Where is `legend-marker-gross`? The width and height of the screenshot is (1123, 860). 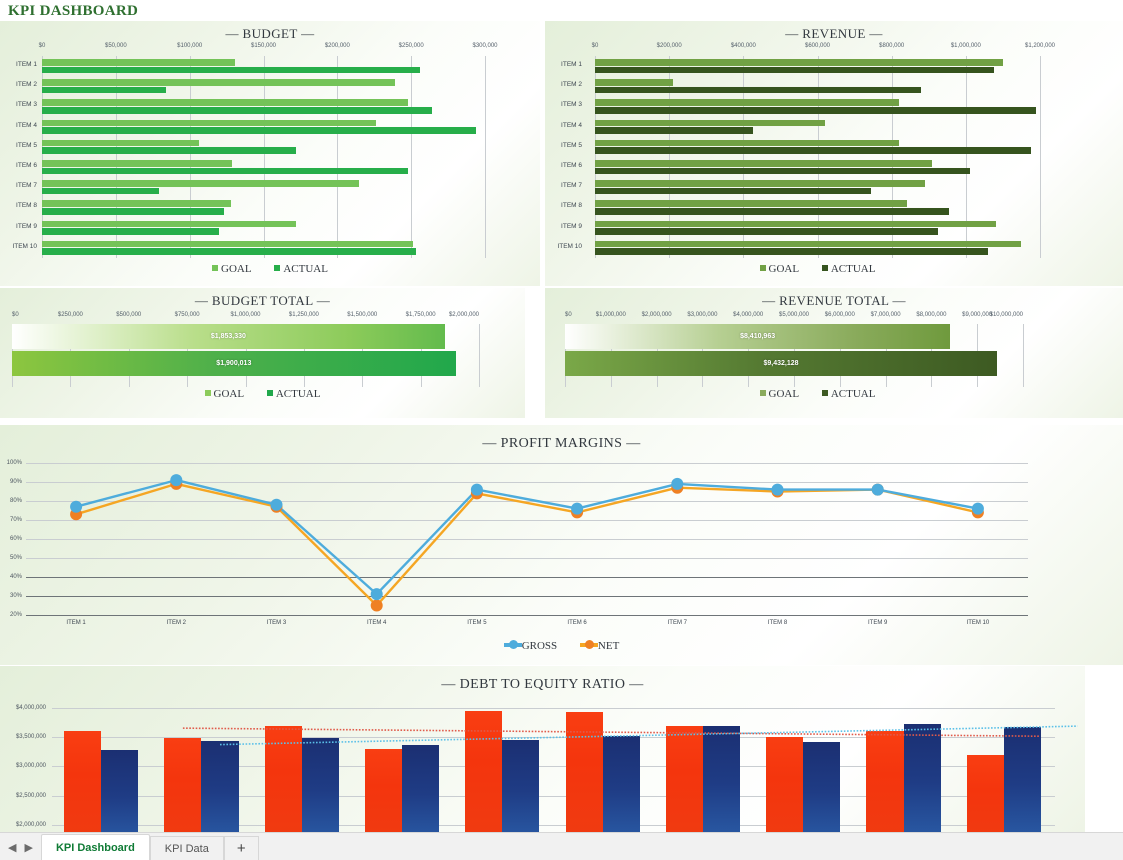 legend-marker-gross is located at coordinates (512, 644).